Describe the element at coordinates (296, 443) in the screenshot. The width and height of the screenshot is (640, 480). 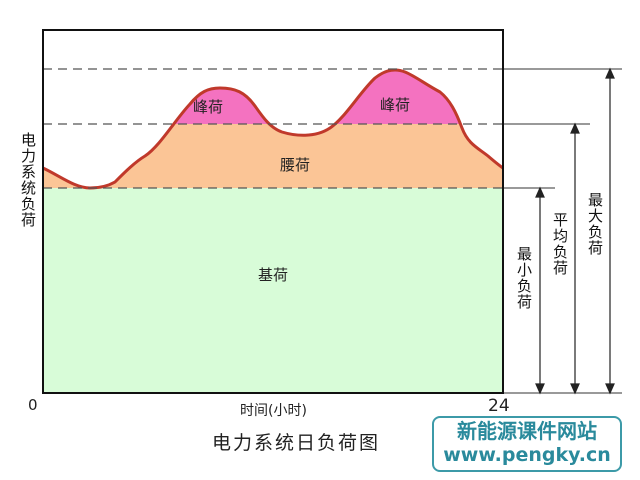
I see `diagram-title: 电力系统日负荷图` at that location.